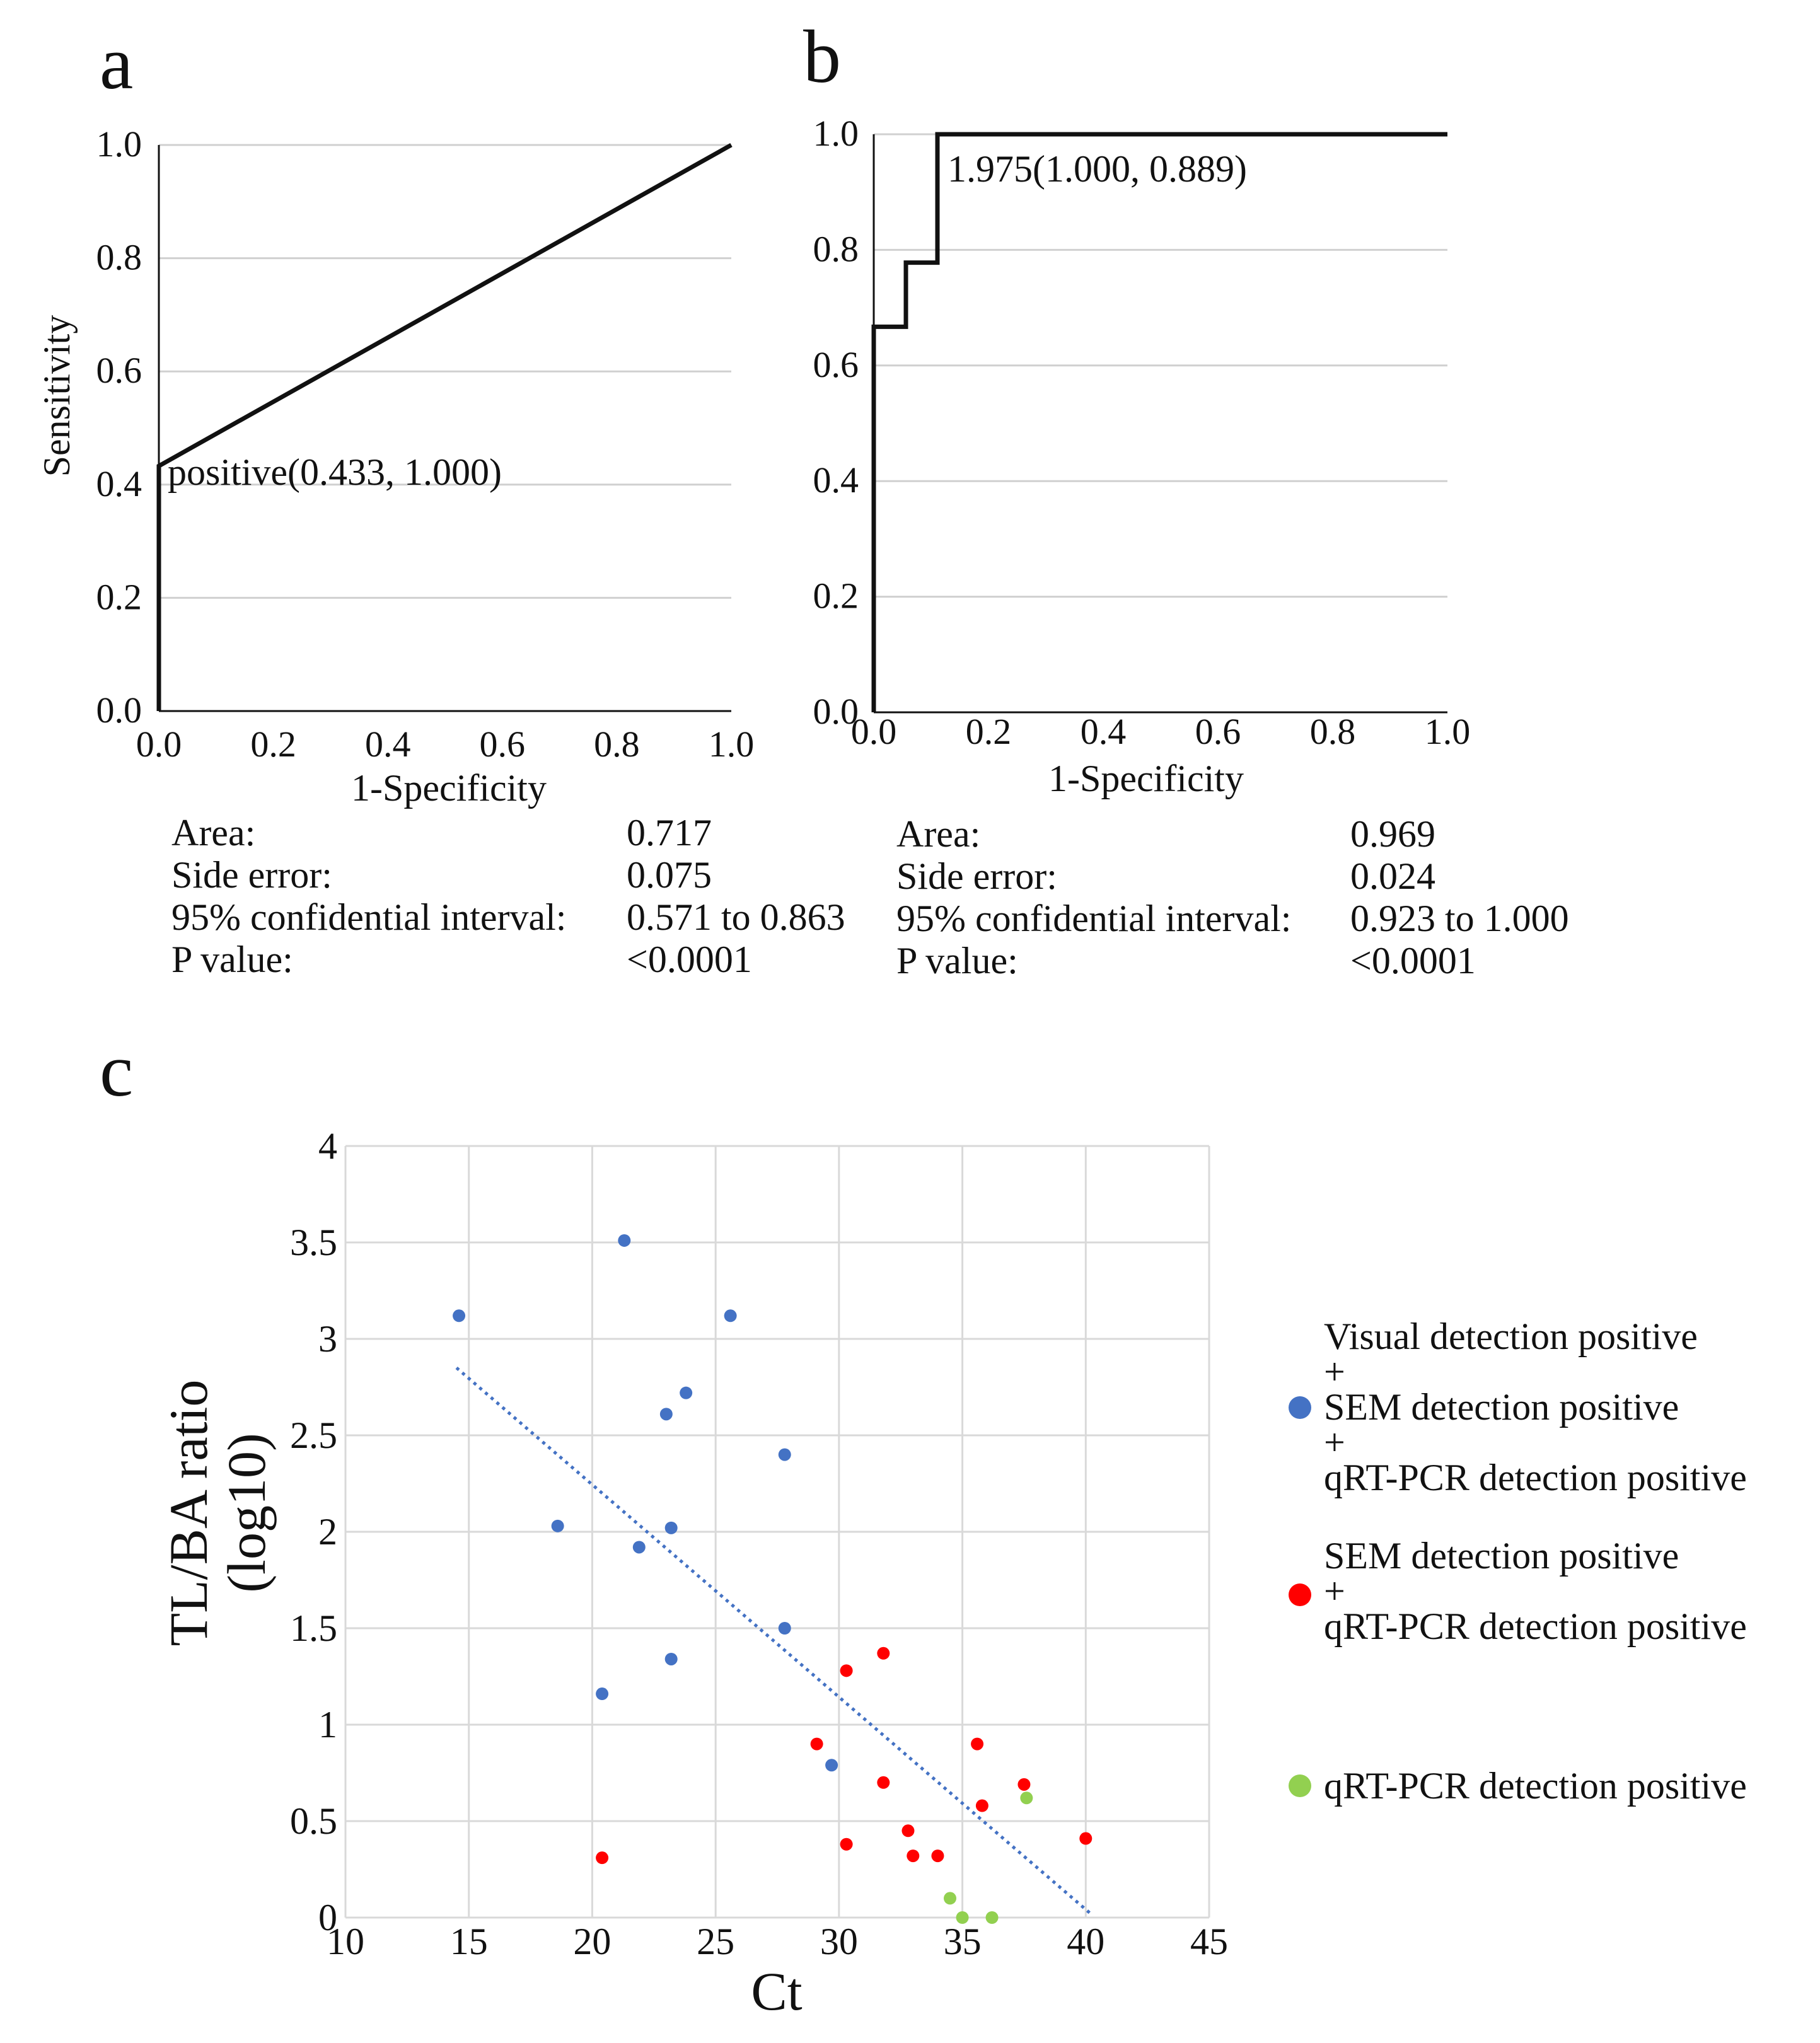 The width and height of the screenshot is (1820, 2043). I want to click on panel-label: b, so click(822, 56).